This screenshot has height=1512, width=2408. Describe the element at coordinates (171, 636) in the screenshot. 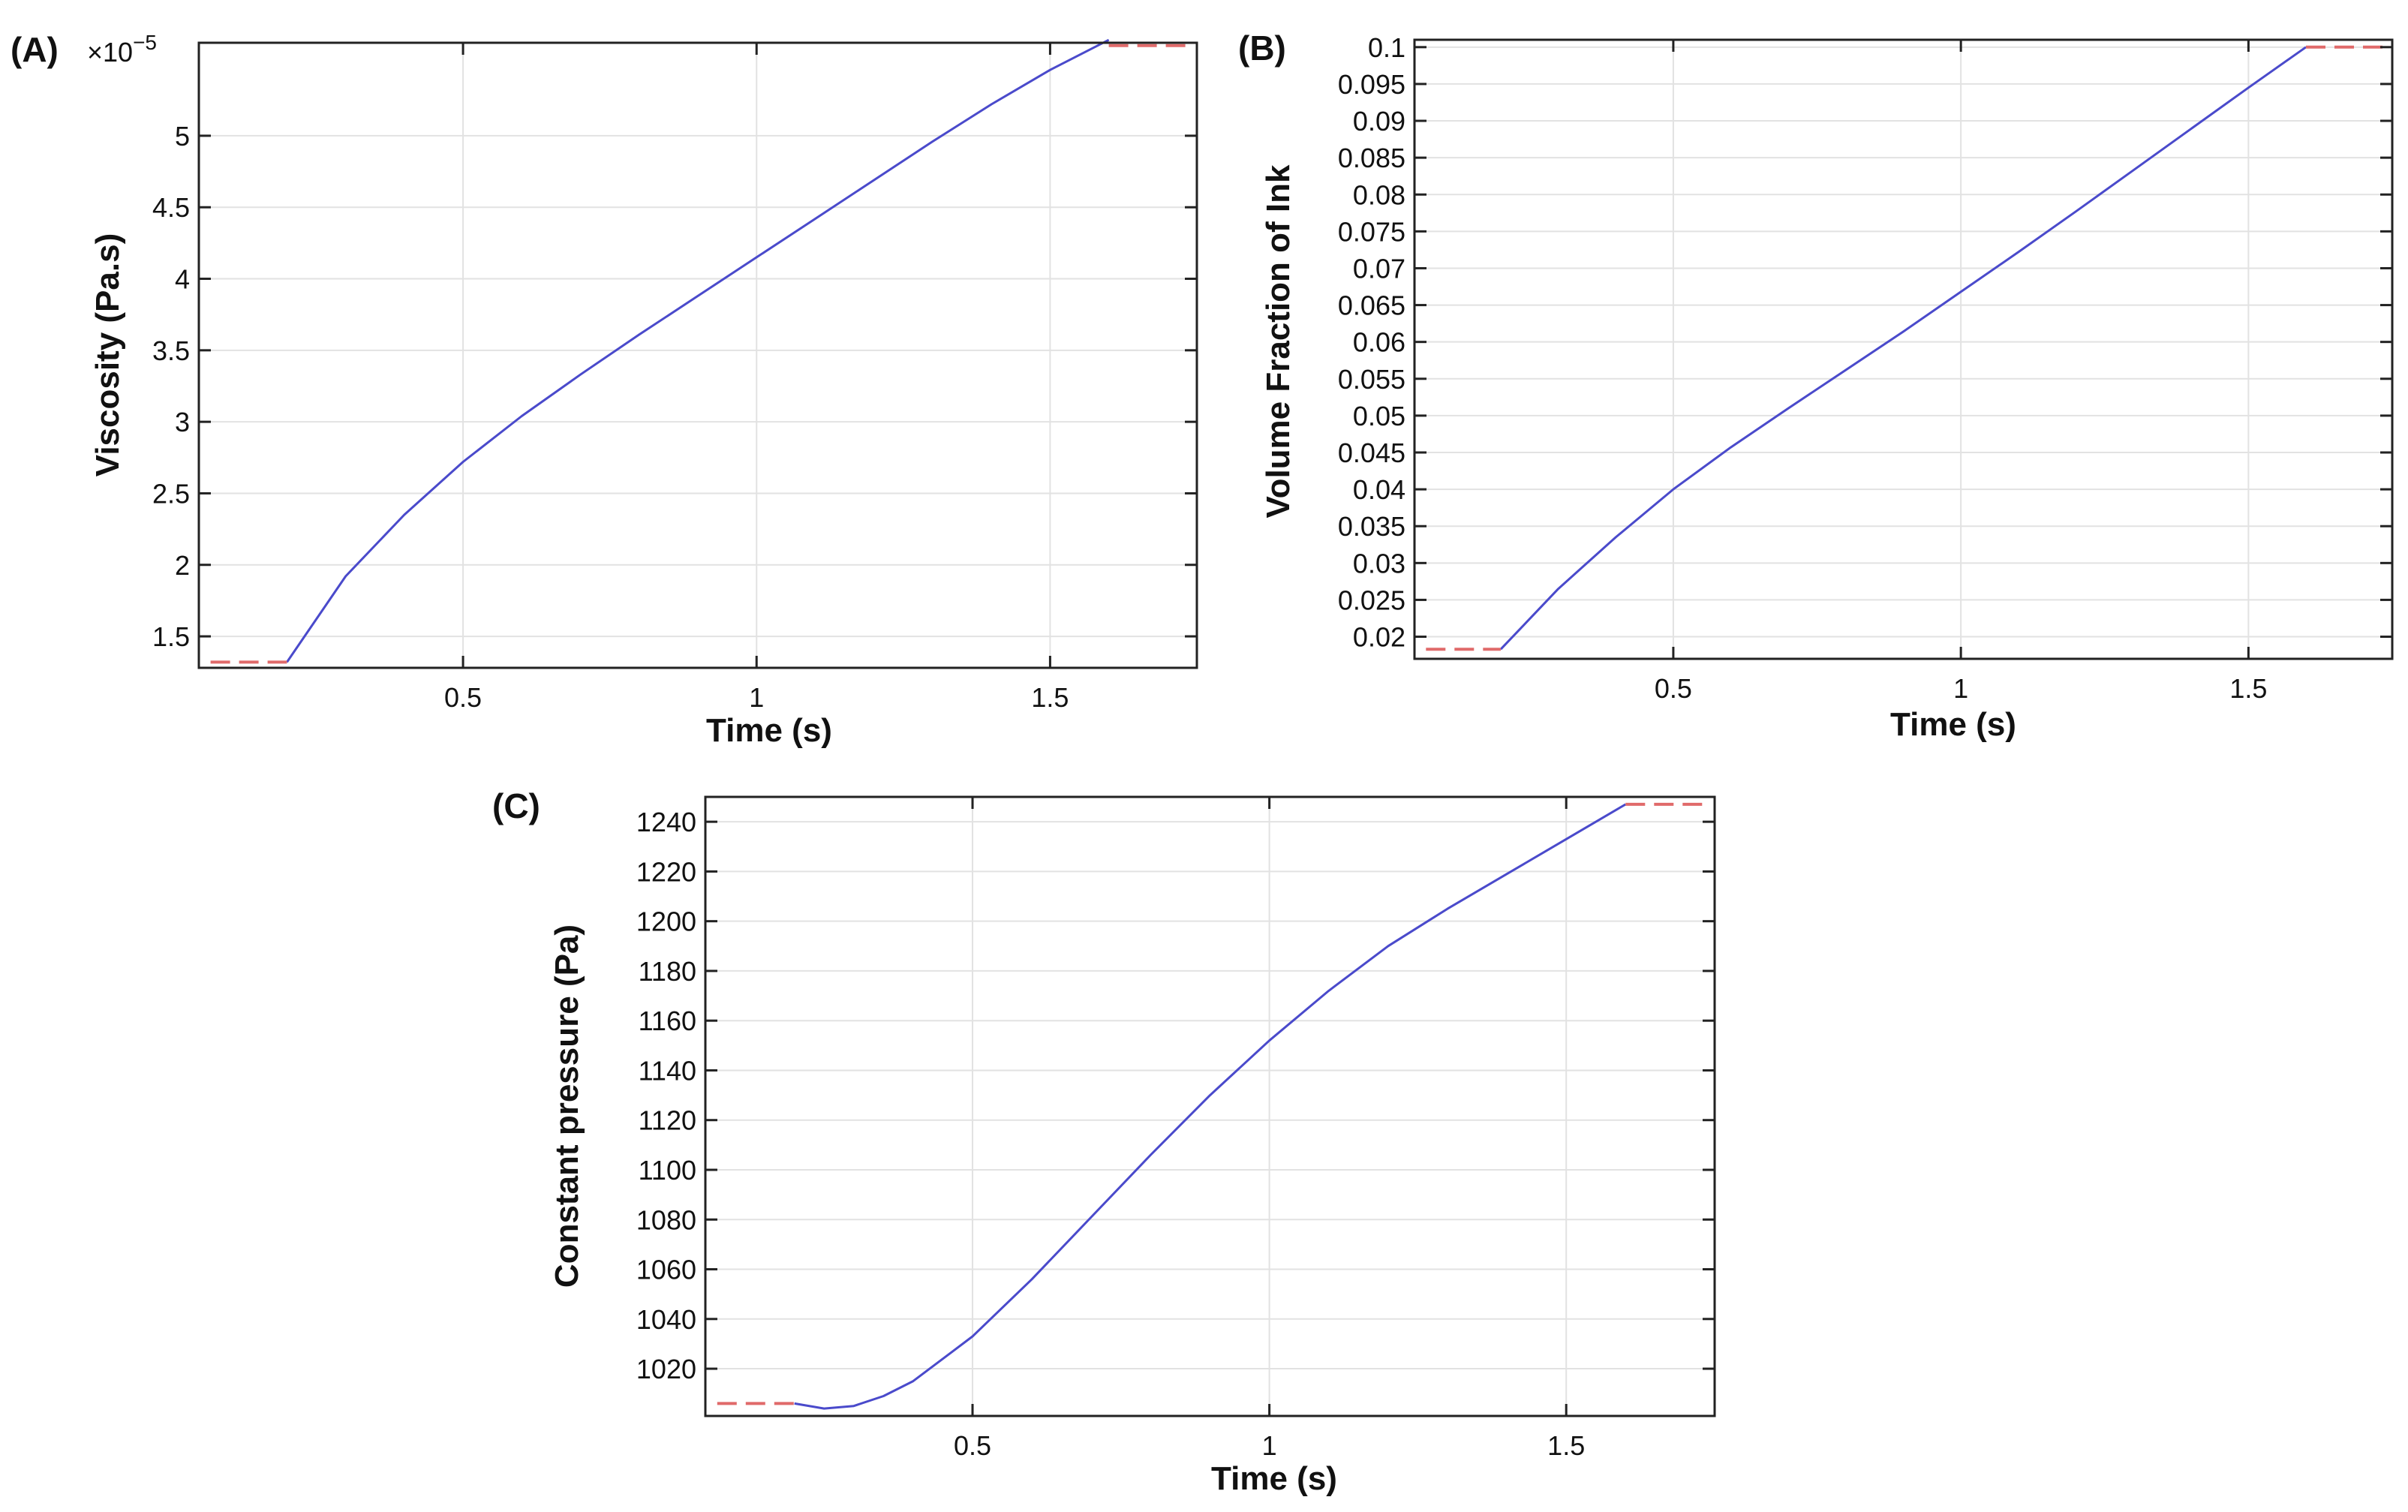

I see `panel-a-y-tick-label: 1.5` at that location.